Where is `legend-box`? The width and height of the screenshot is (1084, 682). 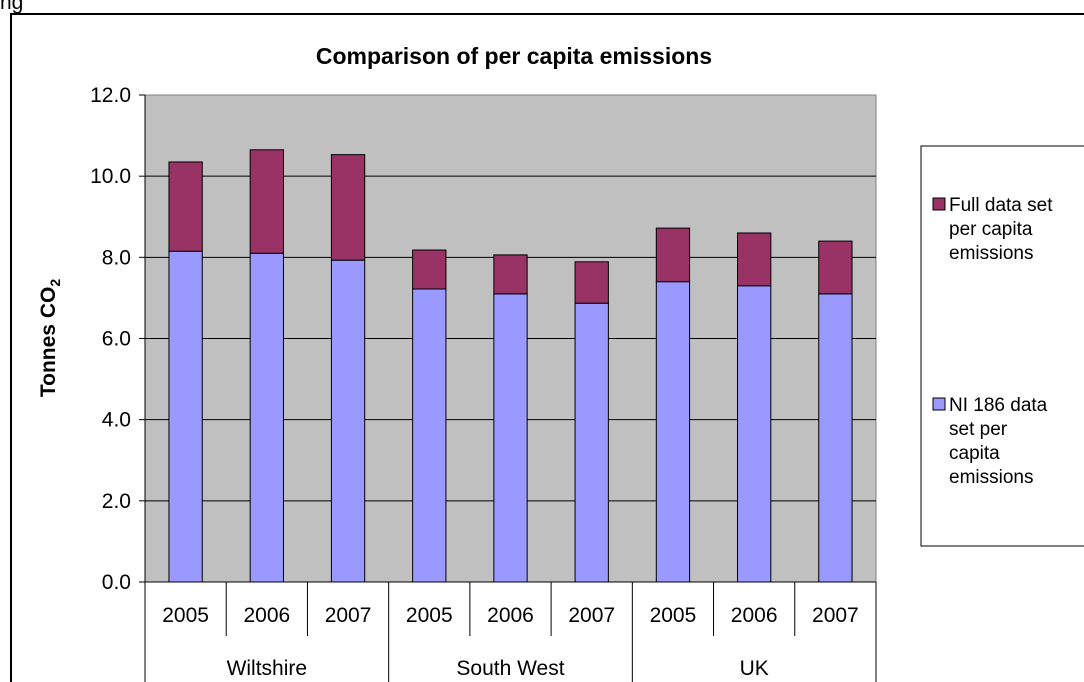 legend-box is located at coordinates (1002, 346).